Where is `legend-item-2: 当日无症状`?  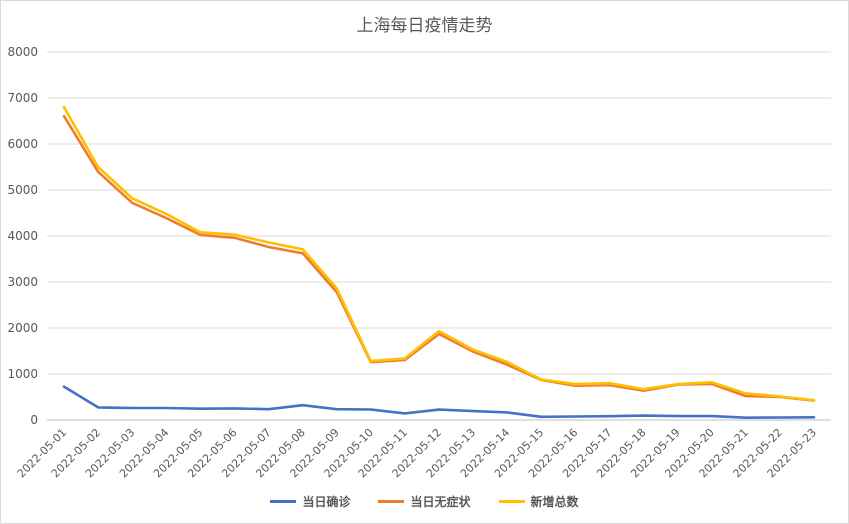 legend-item-2: 当日无症状 is located at coordinates (424, 501).